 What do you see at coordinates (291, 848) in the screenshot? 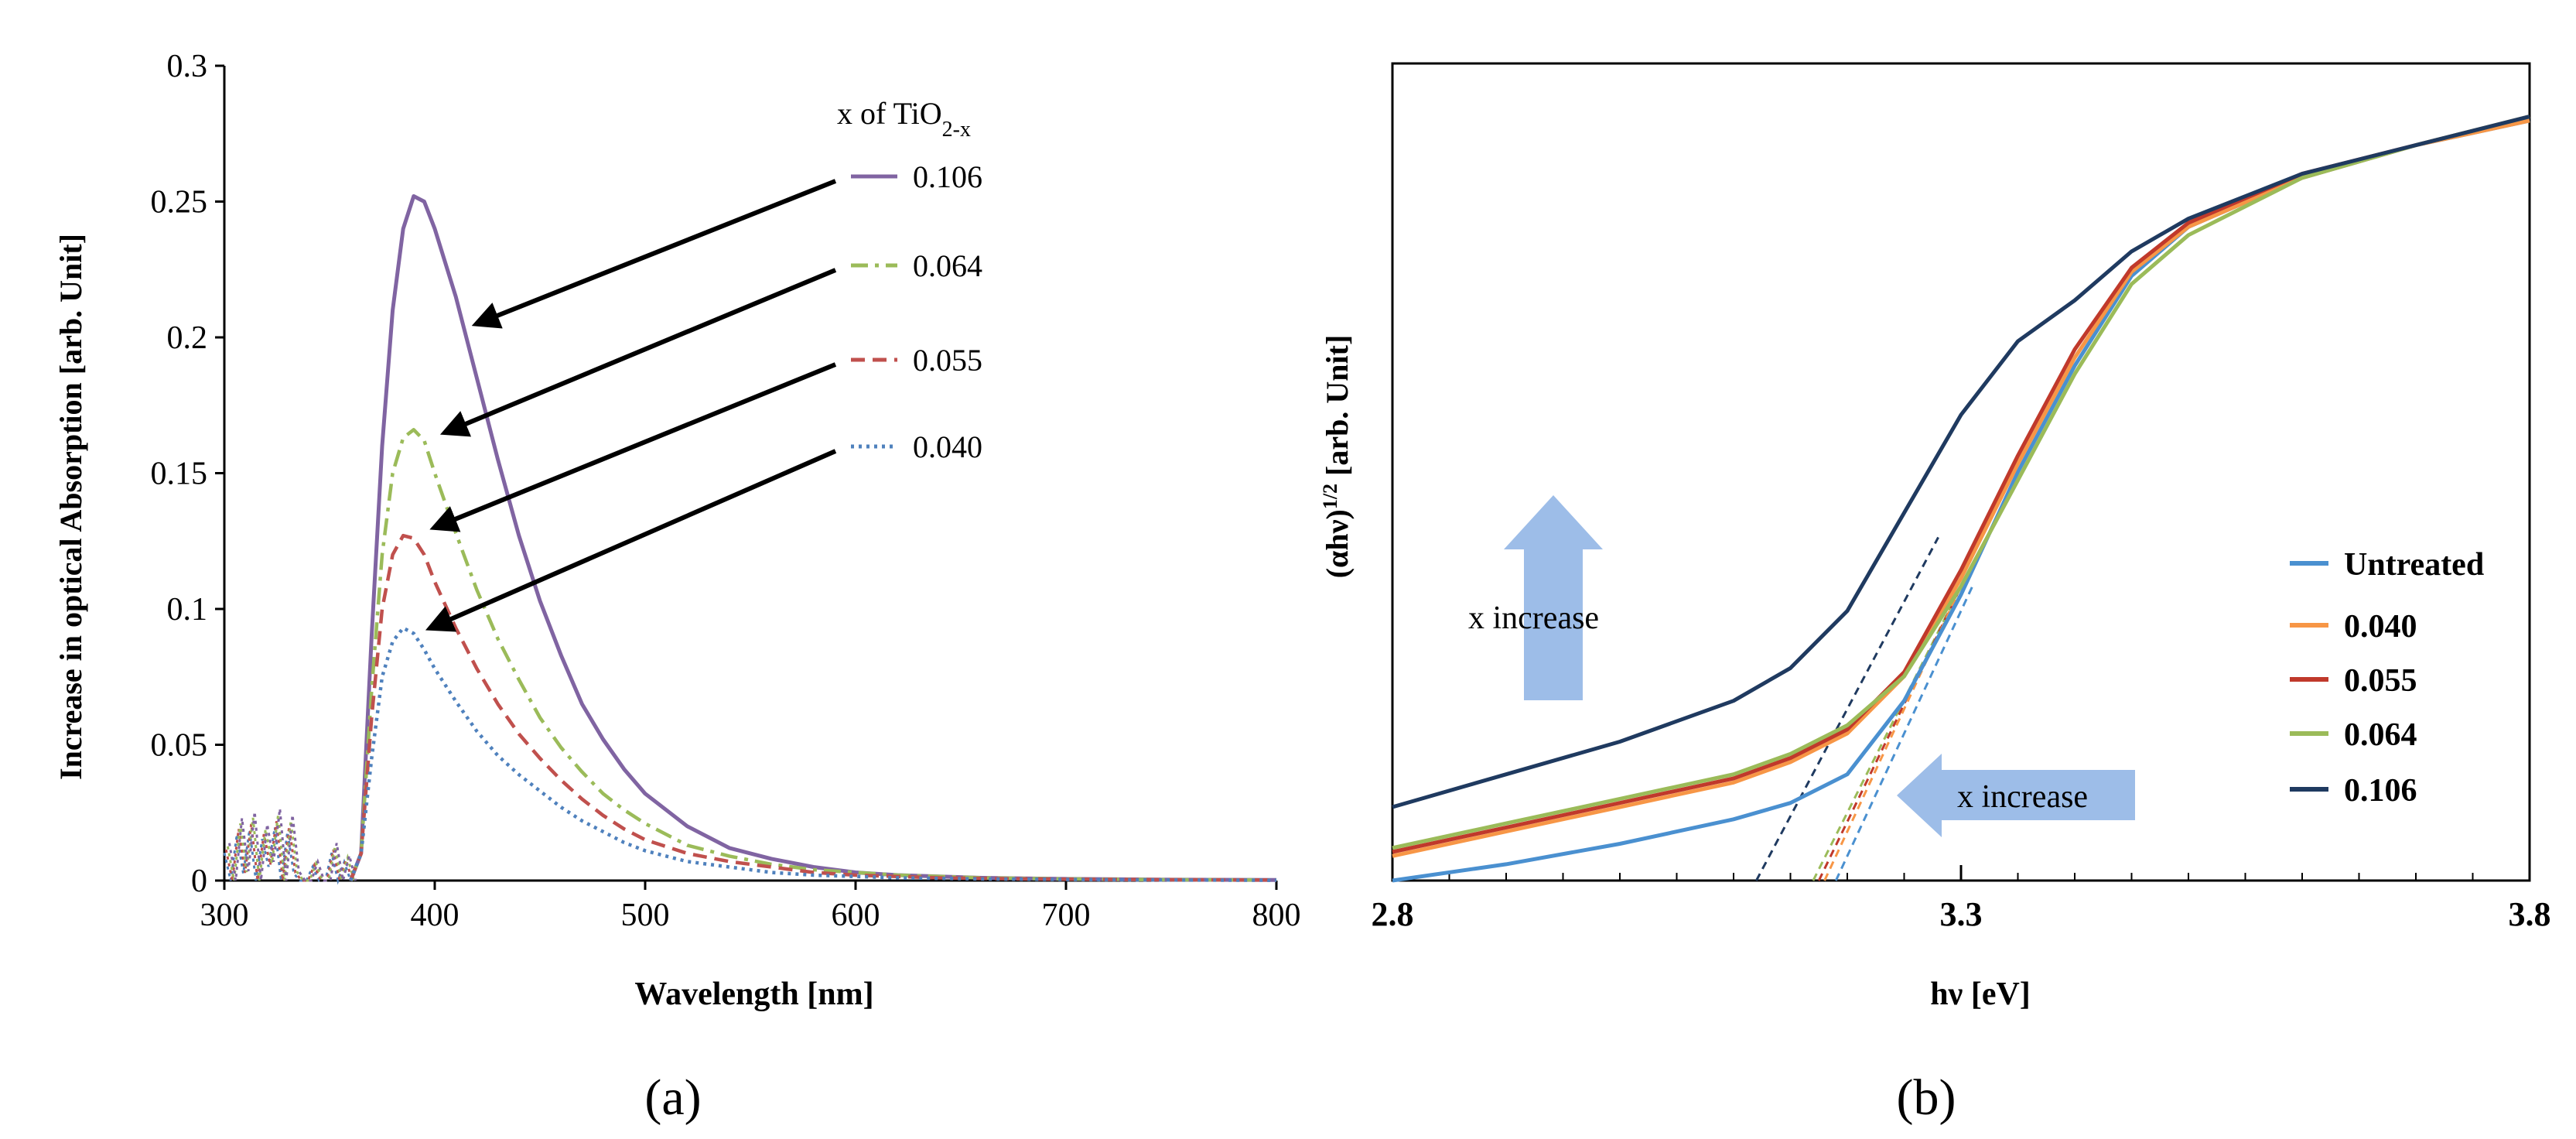
I see `panel-a-noise-line` at bounding box center [291, 848].